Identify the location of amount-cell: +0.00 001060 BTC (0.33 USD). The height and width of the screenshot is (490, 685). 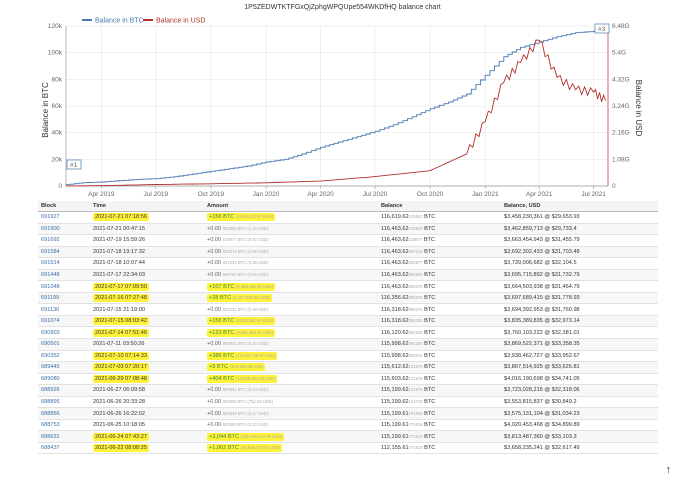
(291, 425).